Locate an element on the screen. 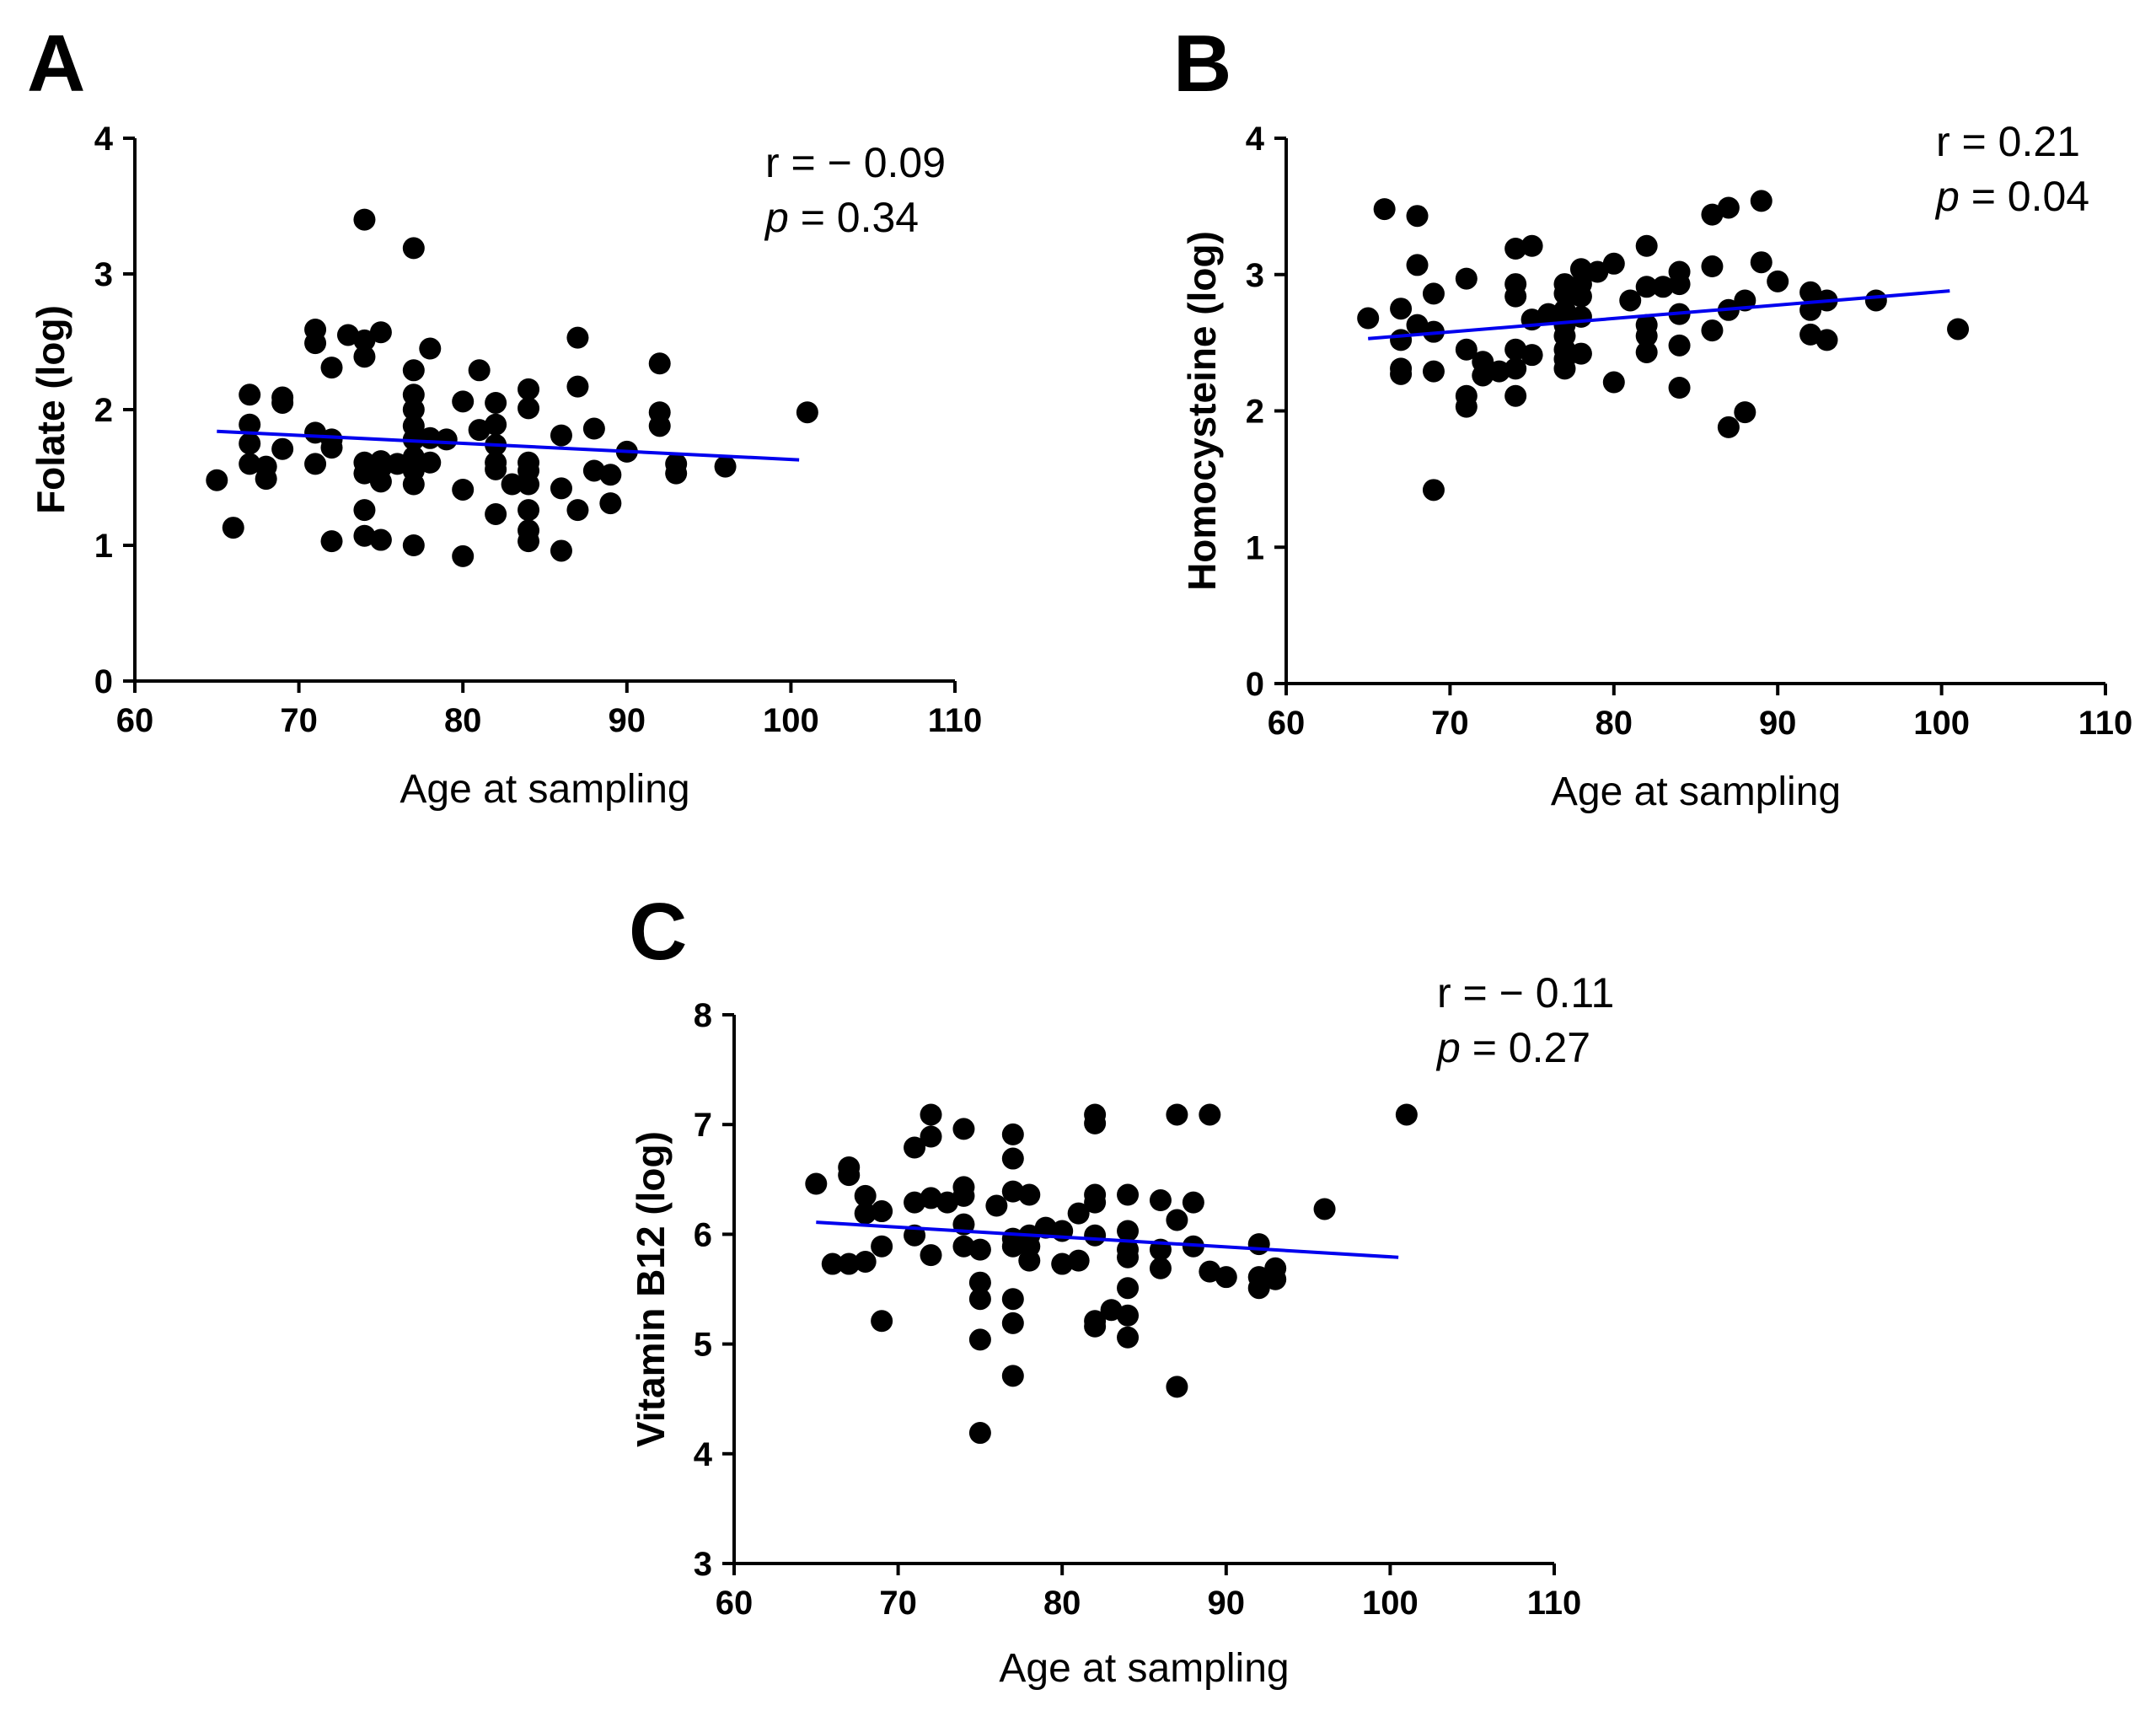 This screenshot has width=2156, height=1711. y-tick-label: 6 is located at coordinates (703, 1234).